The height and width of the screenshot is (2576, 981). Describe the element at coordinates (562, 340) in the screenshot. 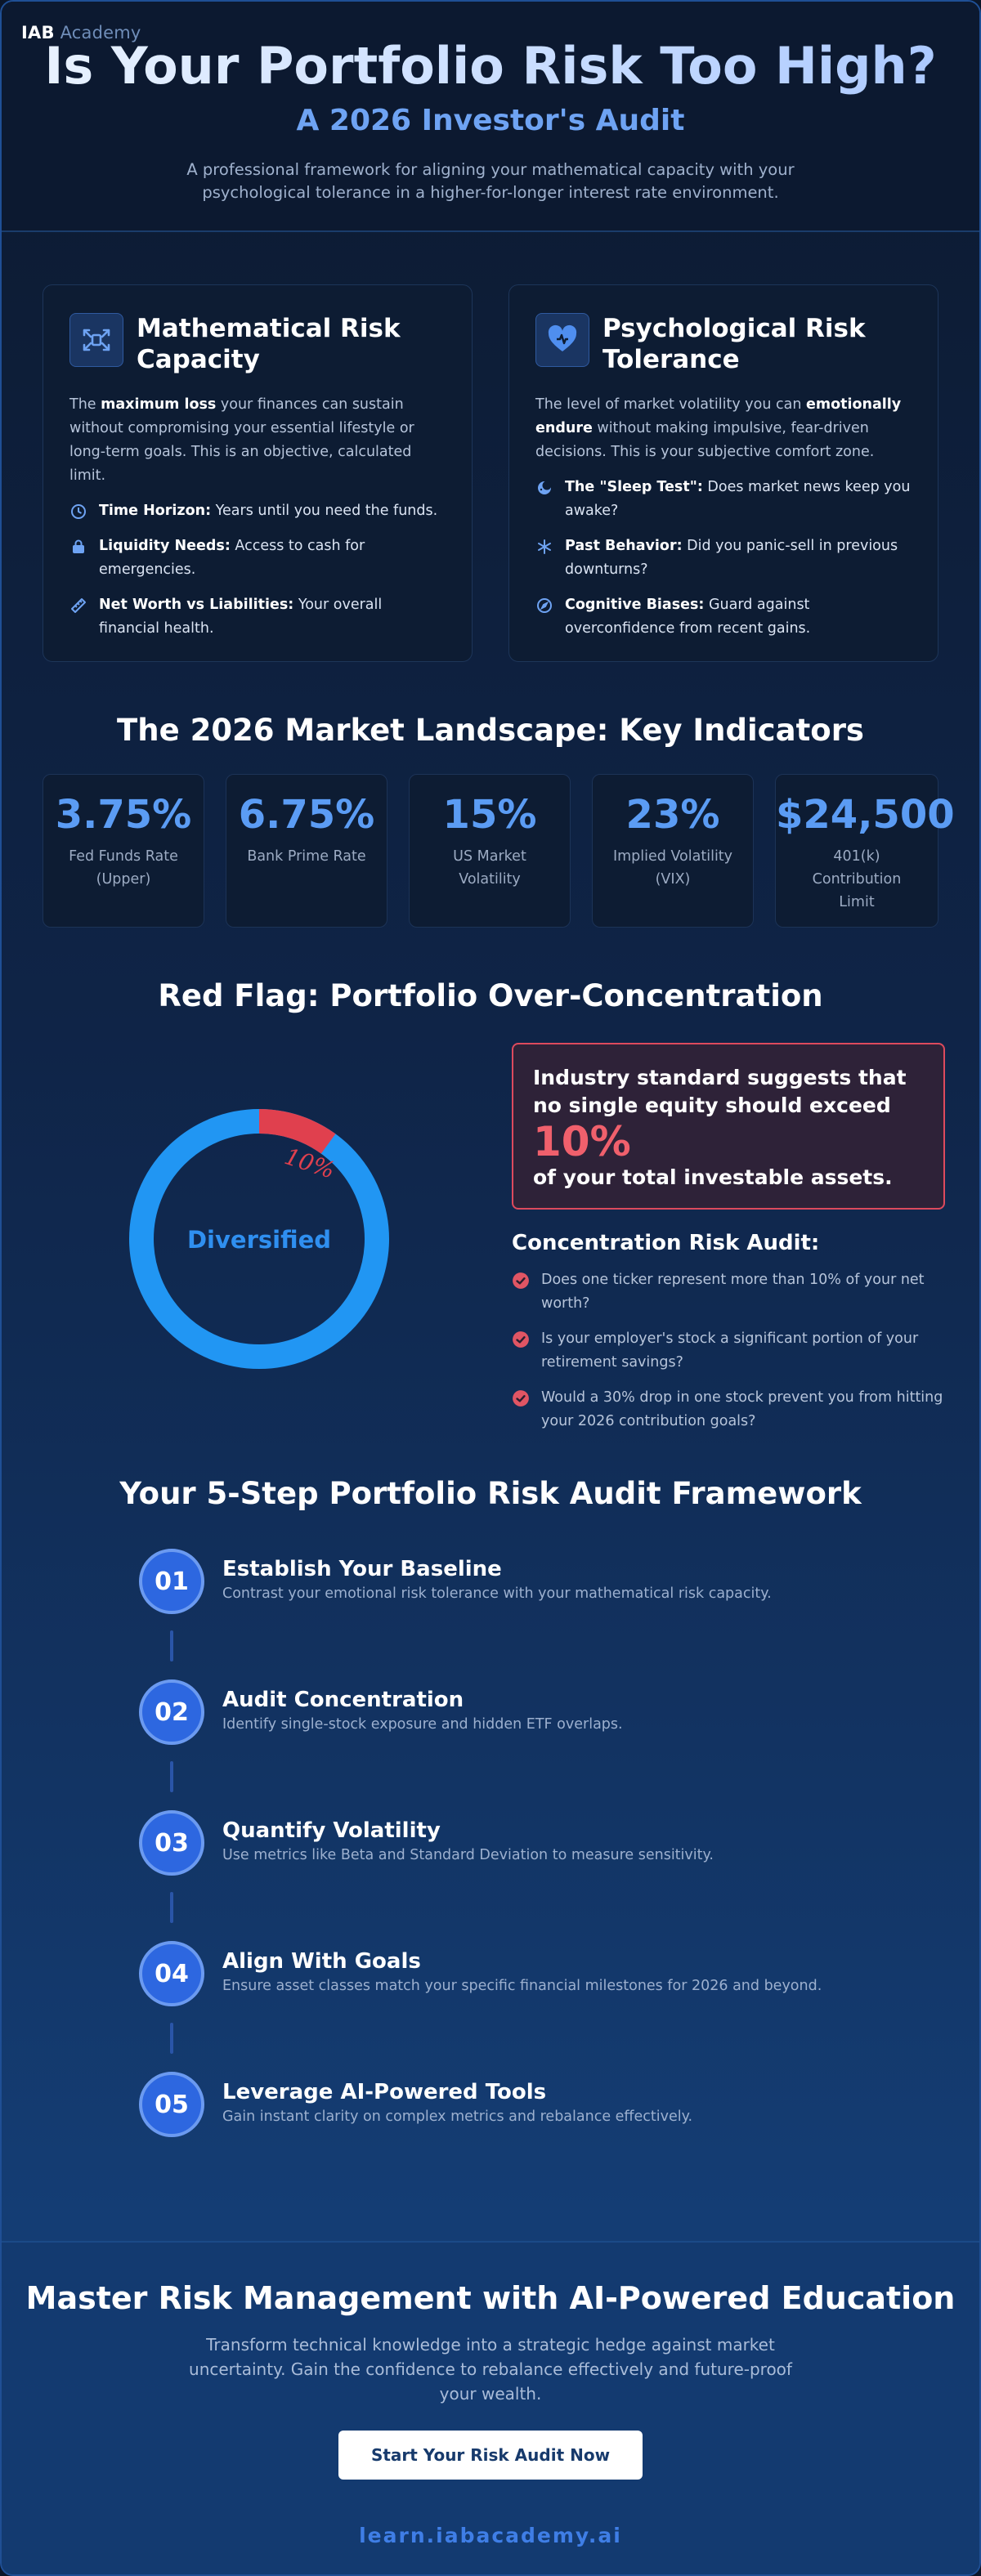

I see `heart-pulse-icon` at that location.